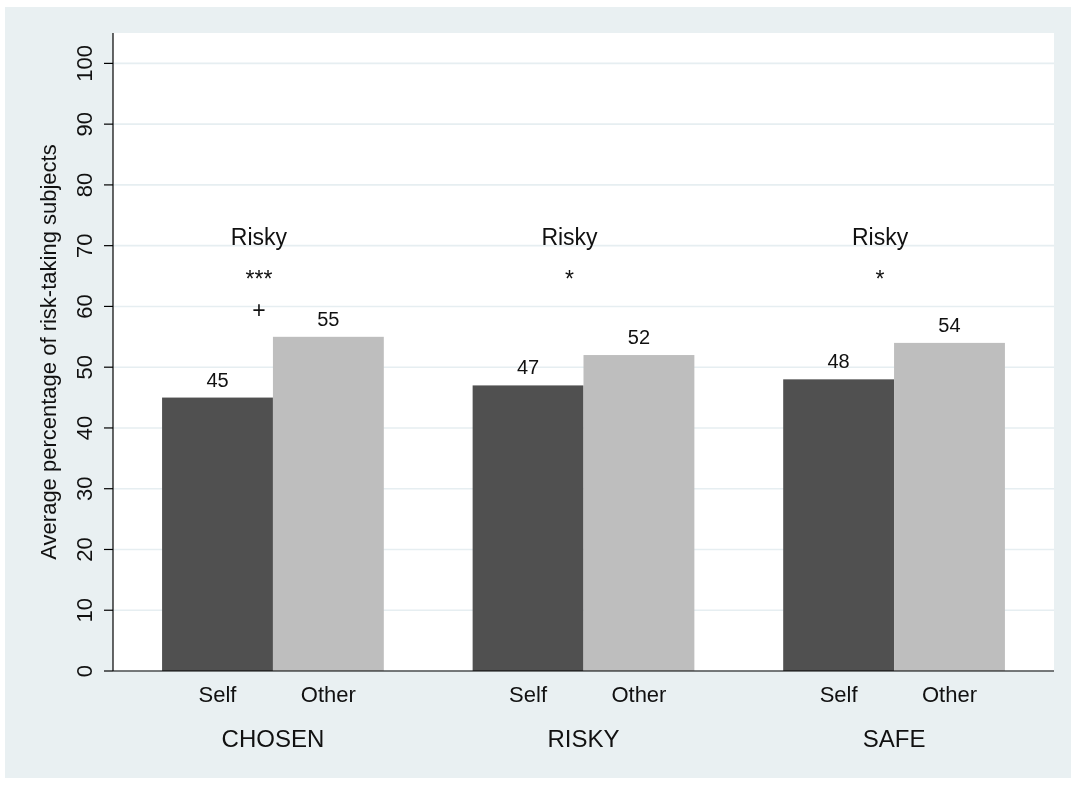 This screenshot has width=1071, height=785. What do you see at coordinates (84, 63) in the screenshot?
I see `y-tick-label: 100` at bounding box center [84, 63].